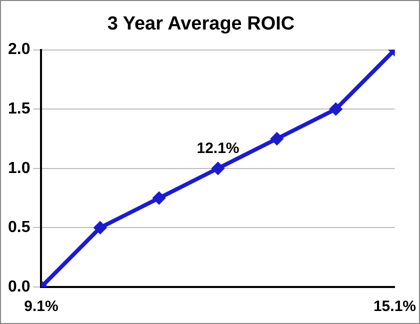 This screenshot has height=324, width=420. Describe the element at coordinates (41, 307) in the screenshot. I see `x-tick-label: 9.1%` at that location.